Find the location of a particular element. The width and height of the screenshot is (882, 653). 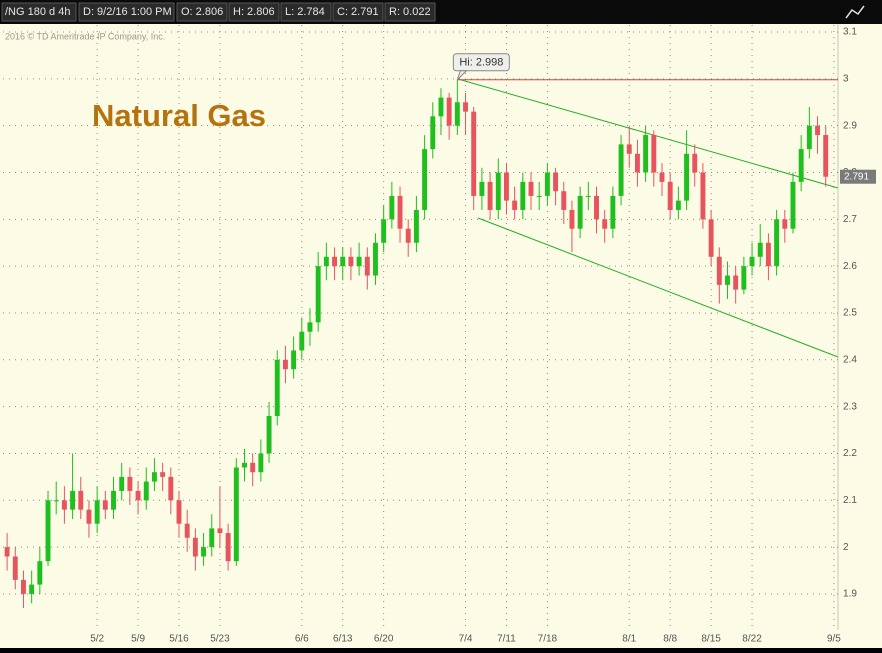

y-tick-label: 2.7 is located at coordinates (850, 219).